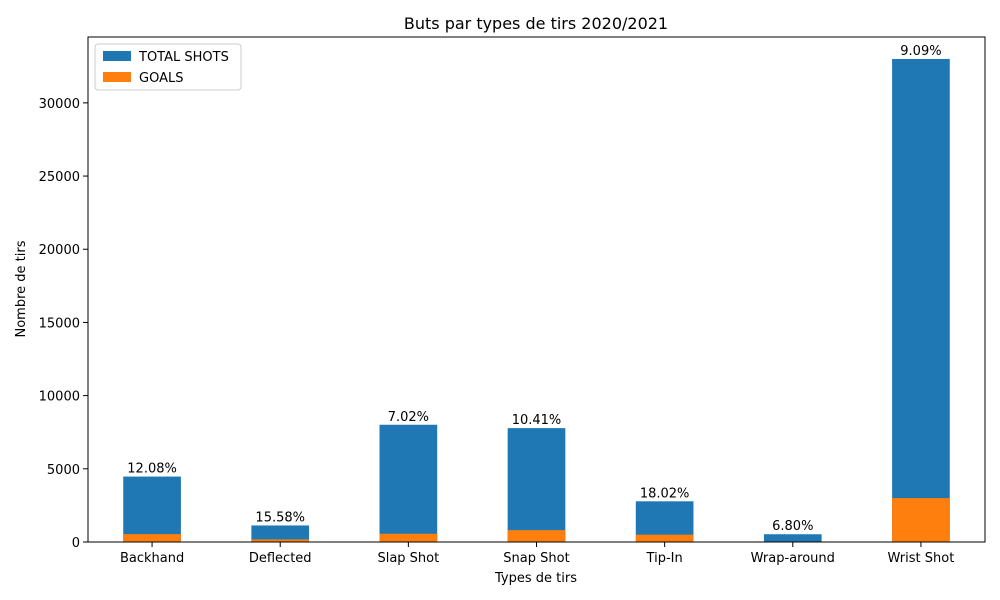 The height and width of the screenshot is (600, 1000). I want to click on legend-label-goals: GOALS, so click(161, 78).